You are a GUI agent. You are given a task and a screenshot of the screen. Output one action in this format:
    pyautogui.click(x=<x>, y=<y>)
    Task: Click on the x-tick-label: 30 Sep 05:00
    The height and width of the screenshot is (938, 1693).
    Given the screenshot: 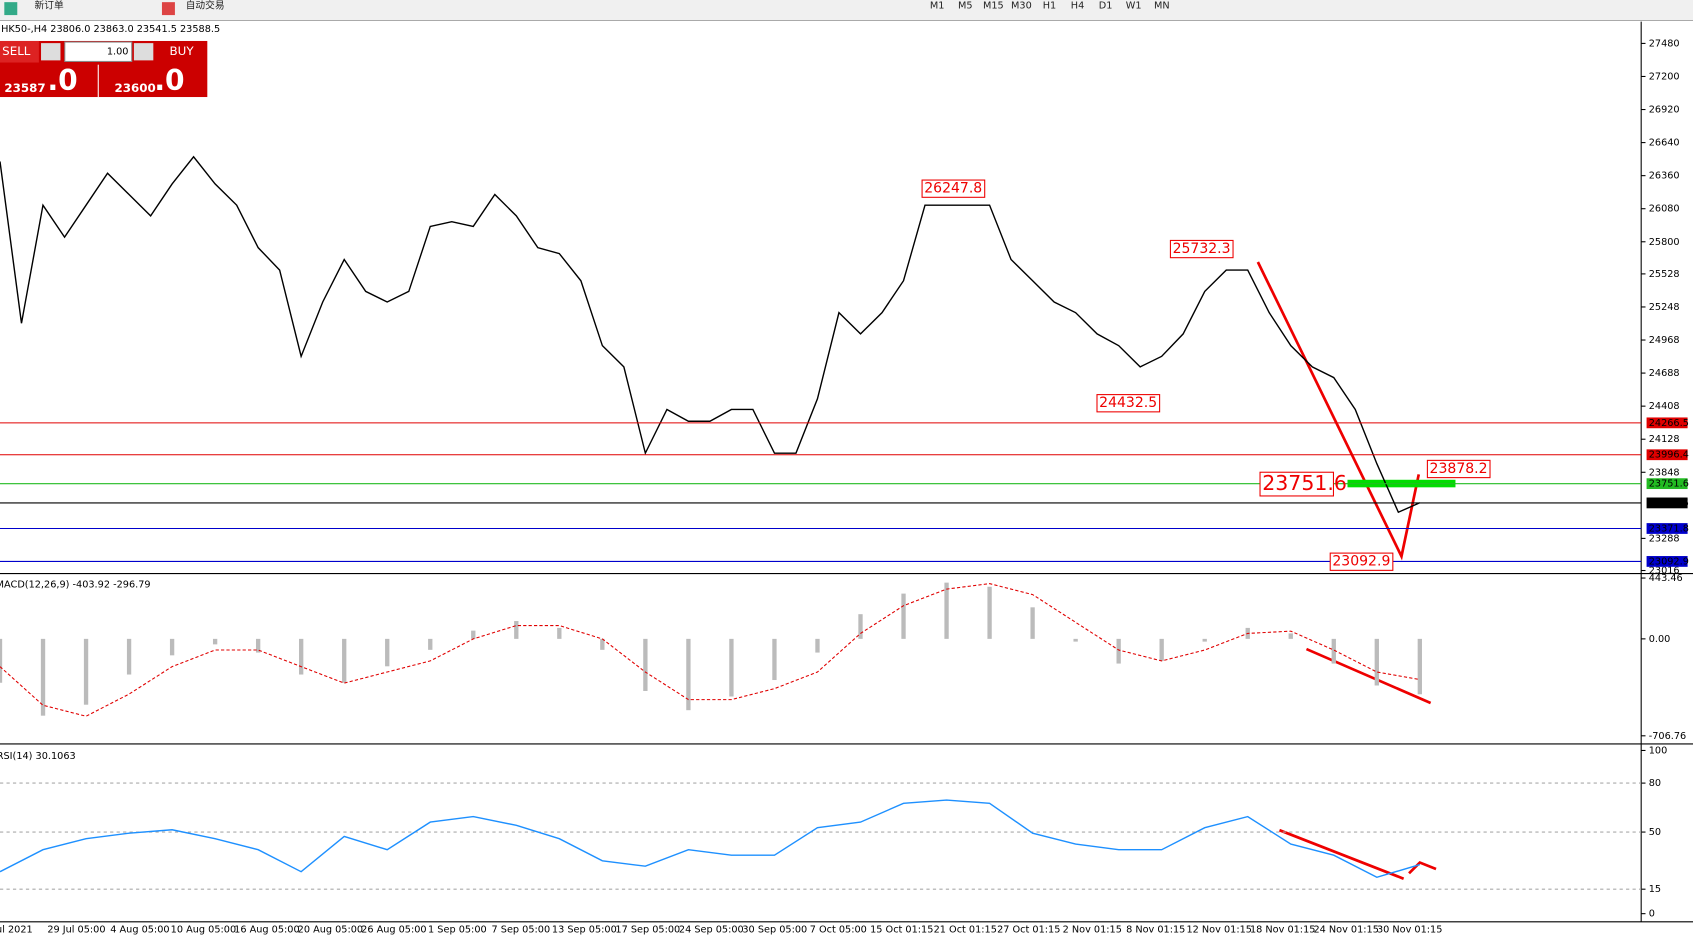 What is the action you would take?
    pyautogui.click(x=774, y=929)
    